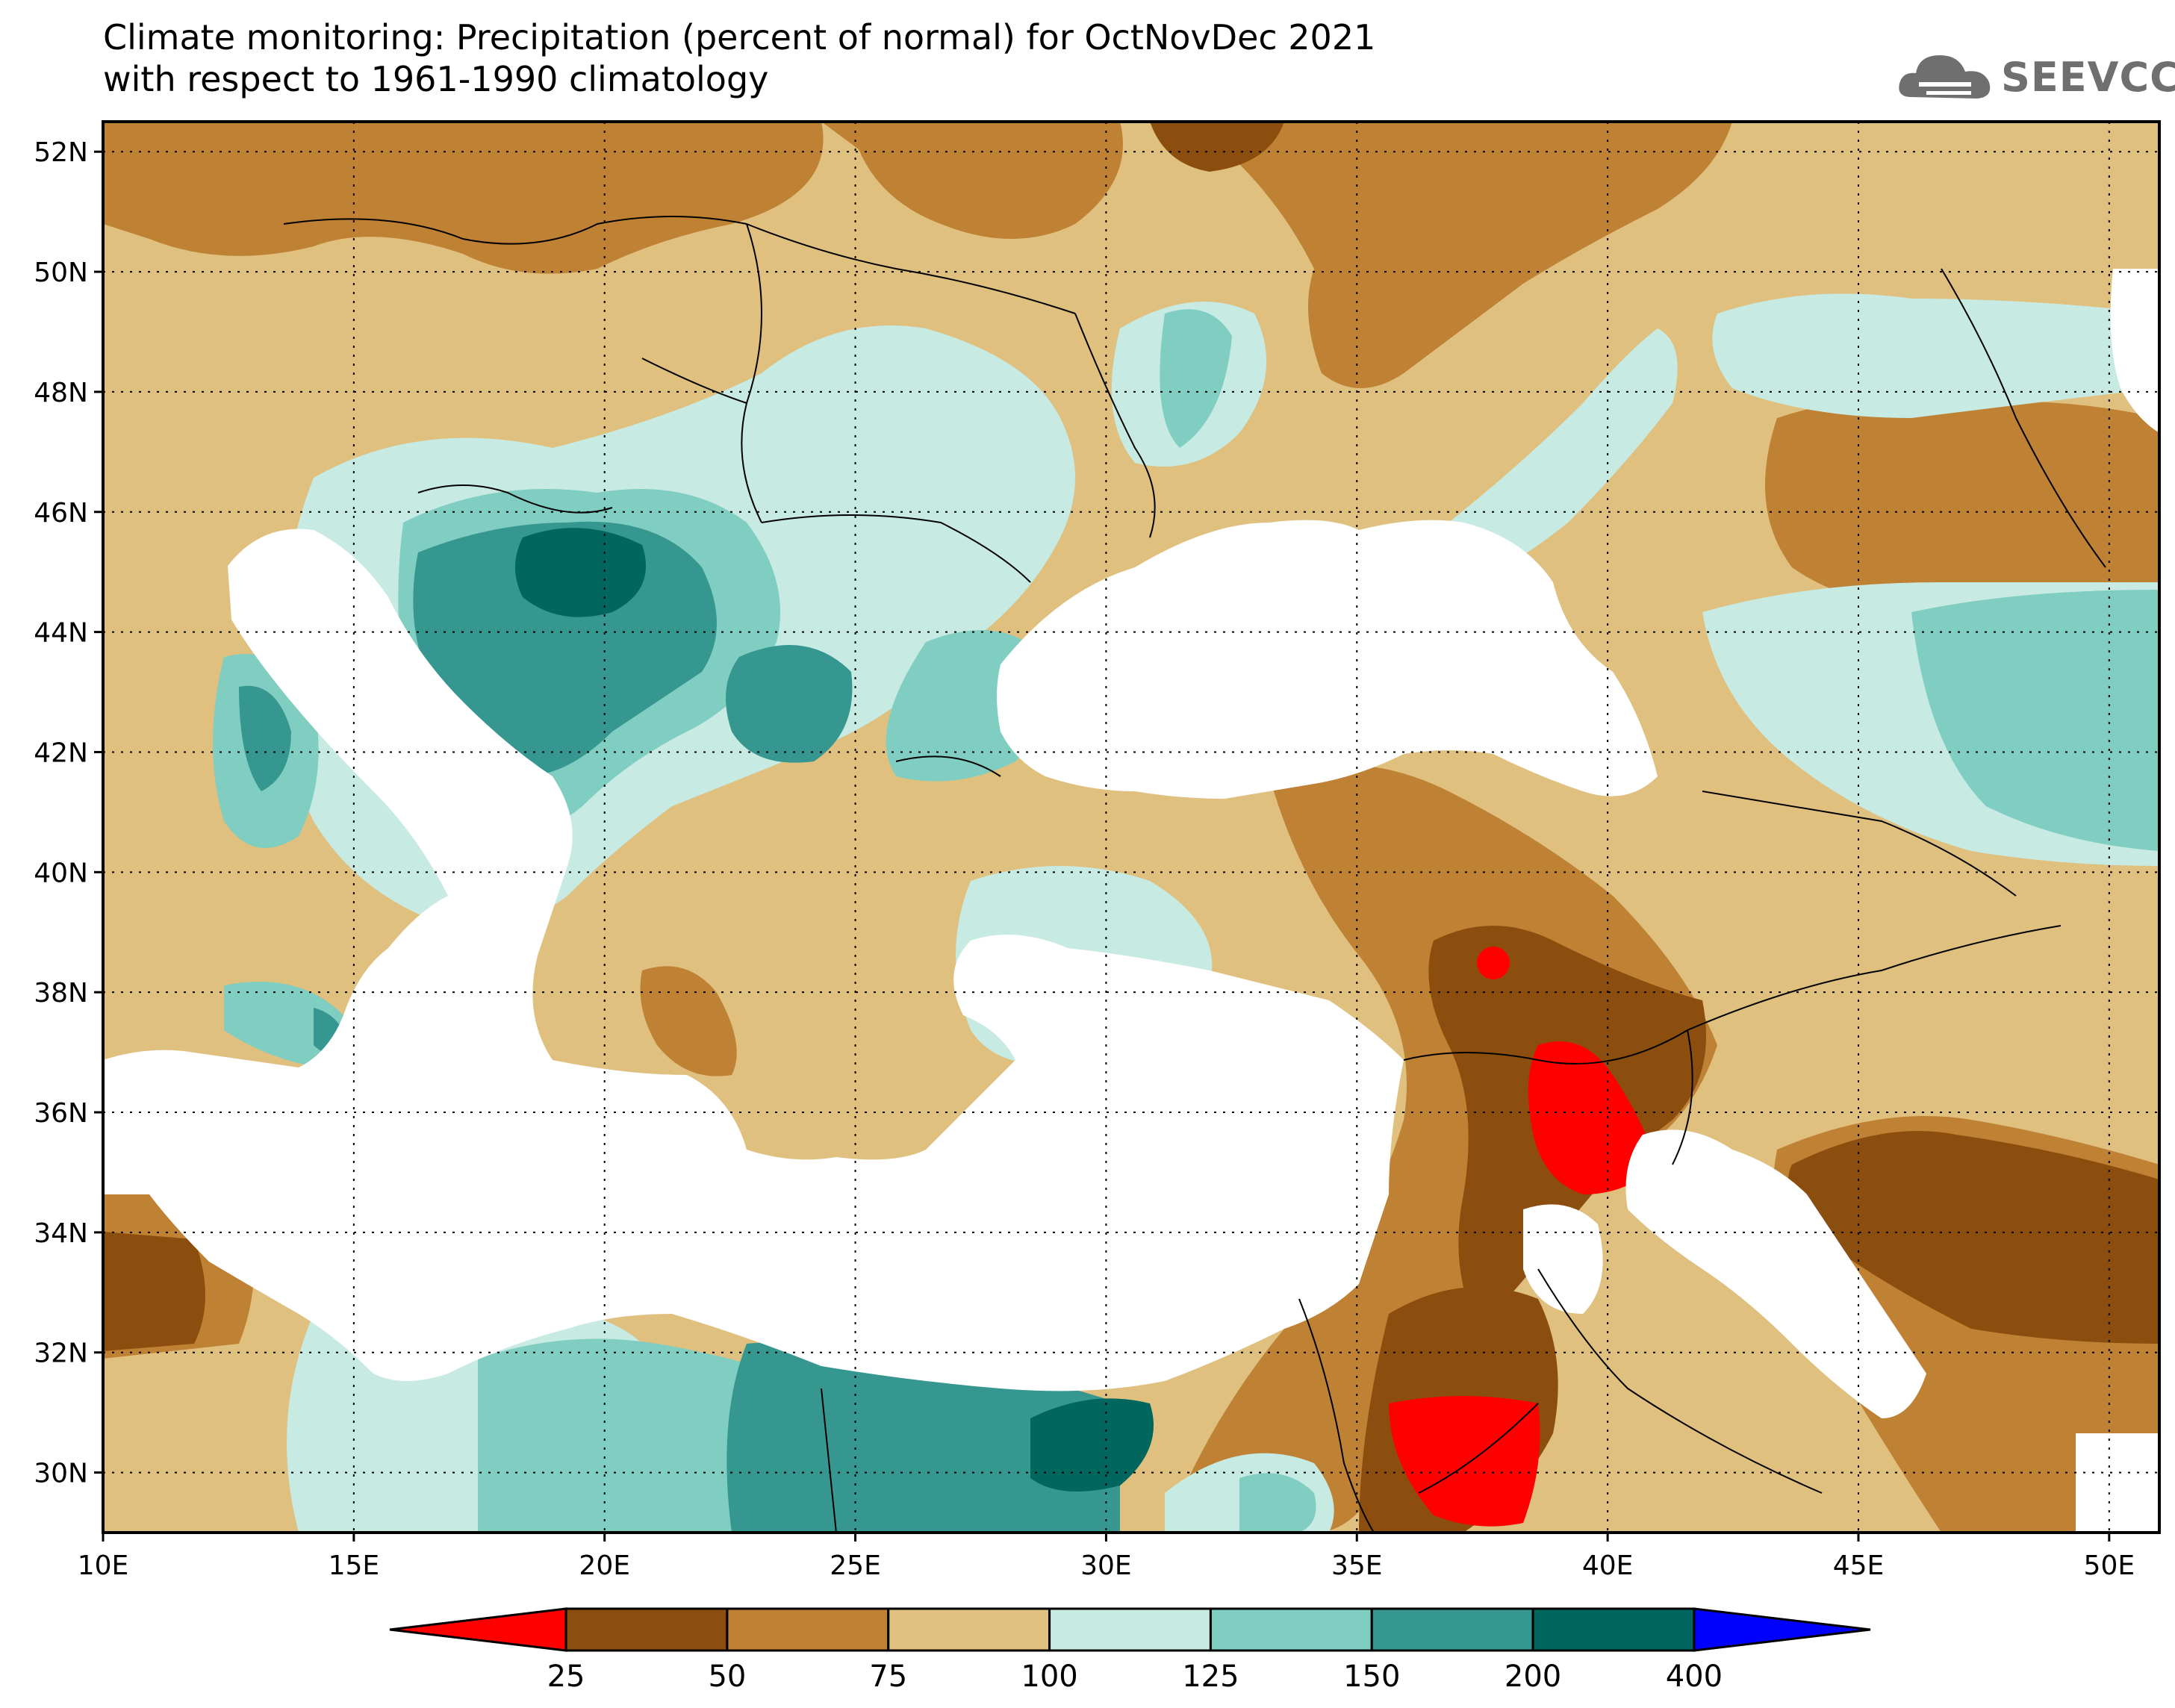  Describe the element at coordinates (61, 1113) in the screenshot. I see `lat-tick-label: 36N` at that location.